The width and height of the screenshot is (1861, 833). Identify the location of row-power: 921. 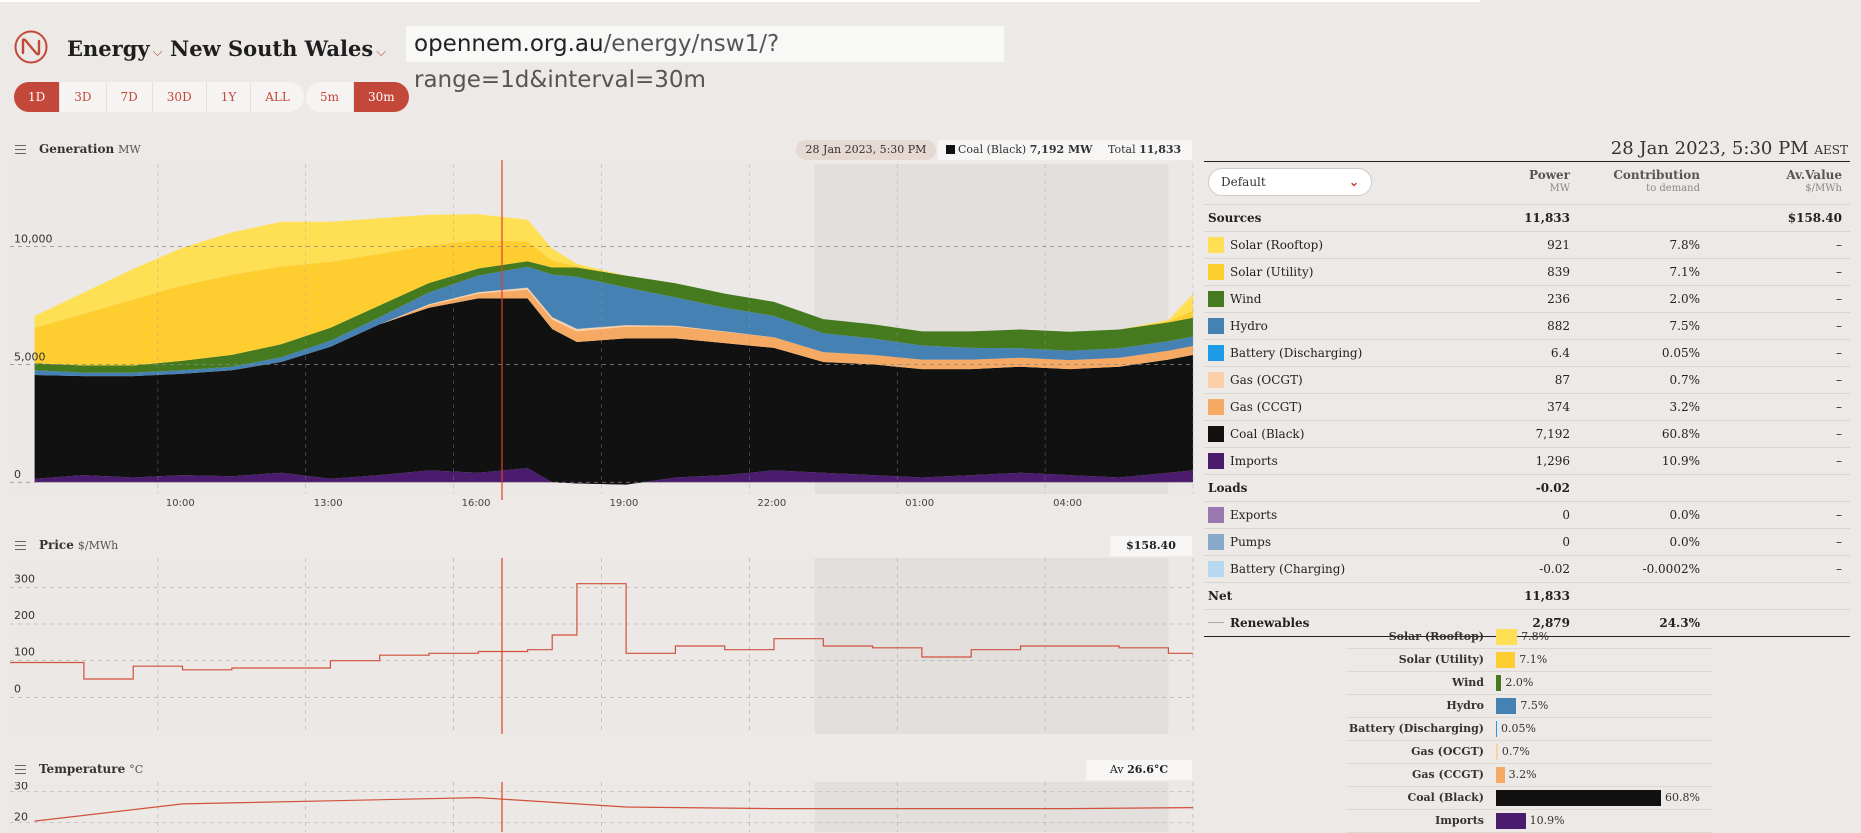
(1558, 245).